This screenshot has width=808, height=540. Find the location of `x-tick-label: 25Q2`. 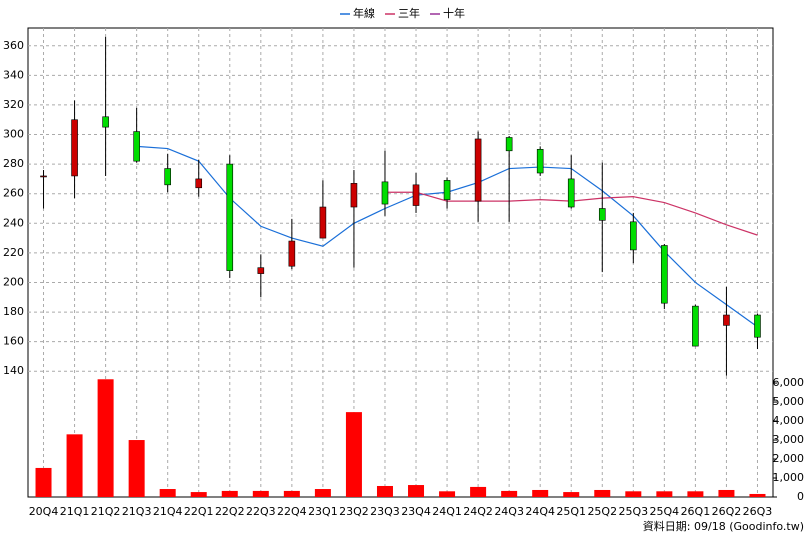

x-tick-label: 25Q2 is located at coordinates (602, 511).